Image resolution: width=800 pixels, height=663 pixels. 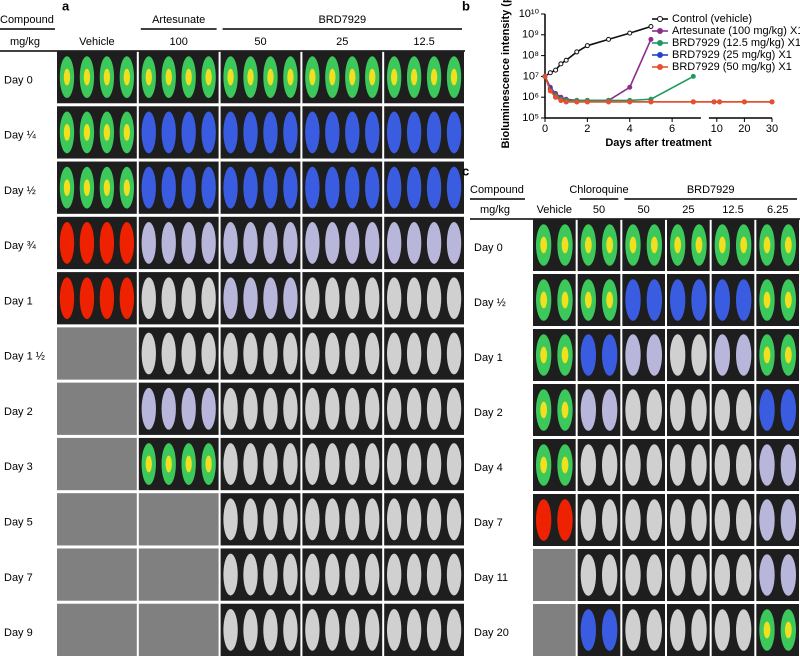 I want to click on compound-name: Artesunate, so click(x=178, y=20).